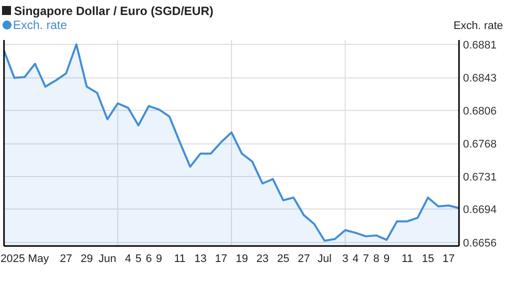 Image resolution: width=507 pixels, height=288 pixels. What do you see at coordinates (345, 259) in the screenshot?
I see `x-tick-label: 3` at bounding box center [345, 259].